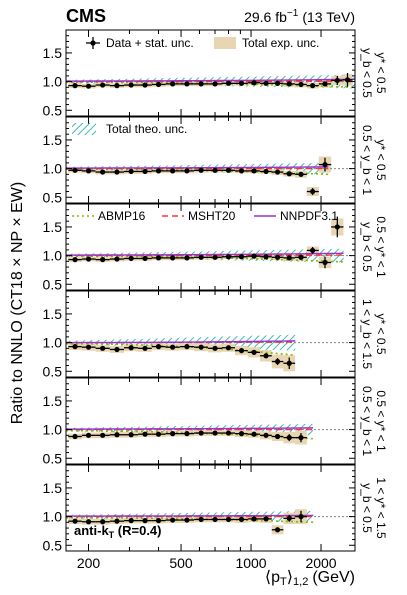 The width and height of the screenshot is (407, 595). I want to click on region-label: y* < 0.51 < y_b < 1.5, so click(374, 334).